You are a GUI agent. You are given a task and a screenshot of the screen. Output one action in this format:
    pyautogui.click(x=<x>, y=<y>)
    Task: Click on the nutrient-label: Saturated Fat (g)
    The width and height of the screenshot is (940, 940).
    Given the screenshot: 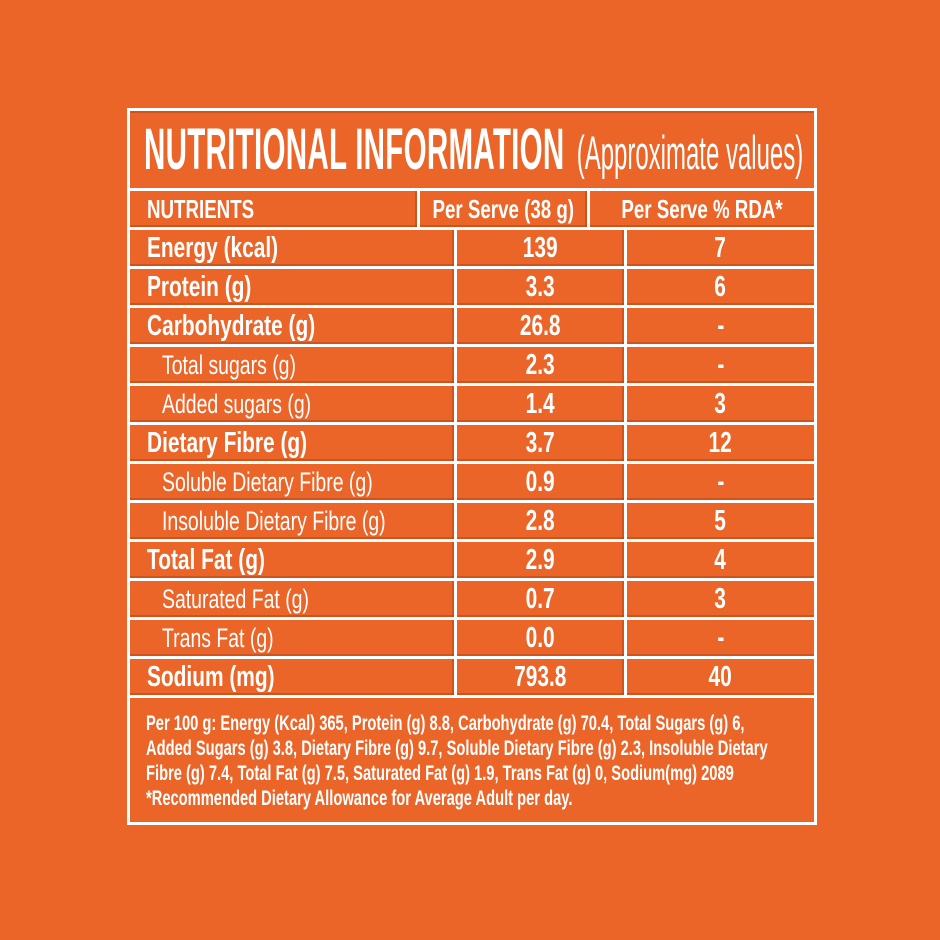 What is the action you would take?
    pyautogui.click(x=235, y=598)
    